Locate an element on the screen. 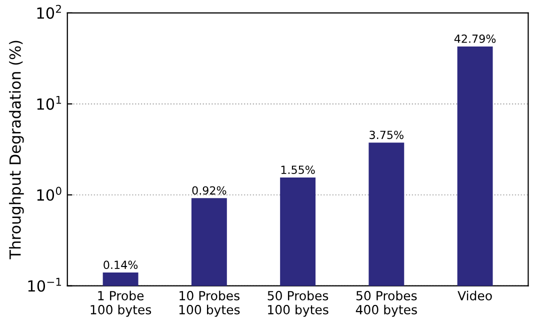  data-label: 1.55% is located at coordinates (298, 170).